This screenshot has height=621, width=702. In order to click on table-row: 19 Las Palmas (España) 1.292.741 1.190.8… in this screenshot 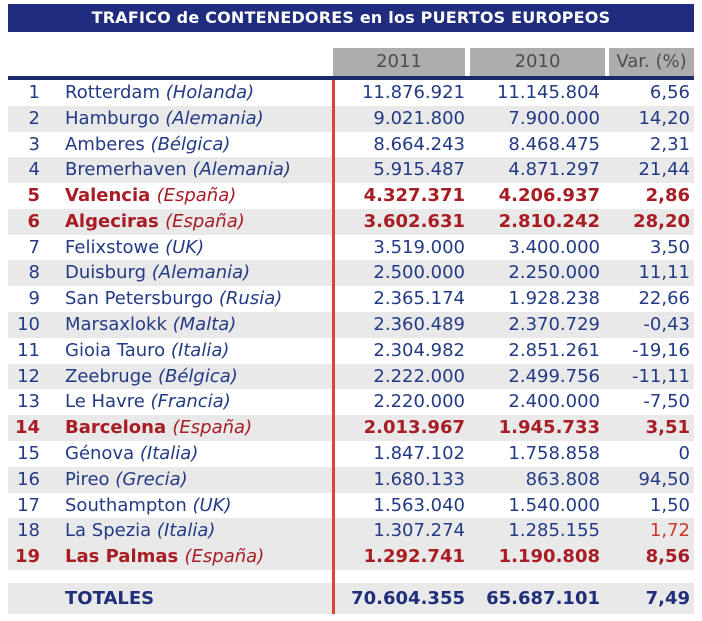, I will do `click(351, 557)`.